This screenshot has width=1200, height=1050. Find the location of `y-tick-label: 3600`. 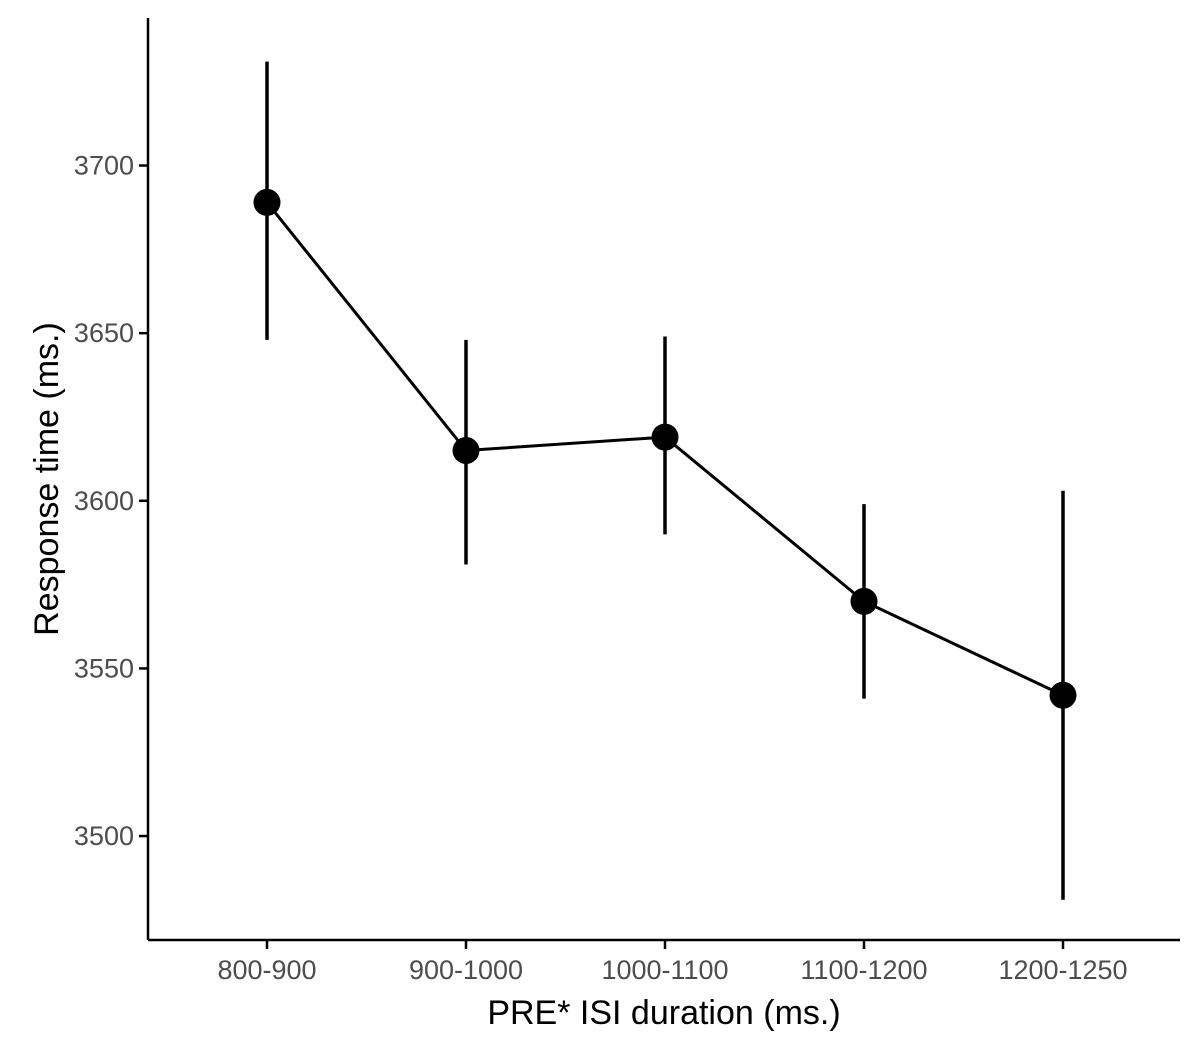

y-tick-label: 3600 is located at coordinates (104, 501).